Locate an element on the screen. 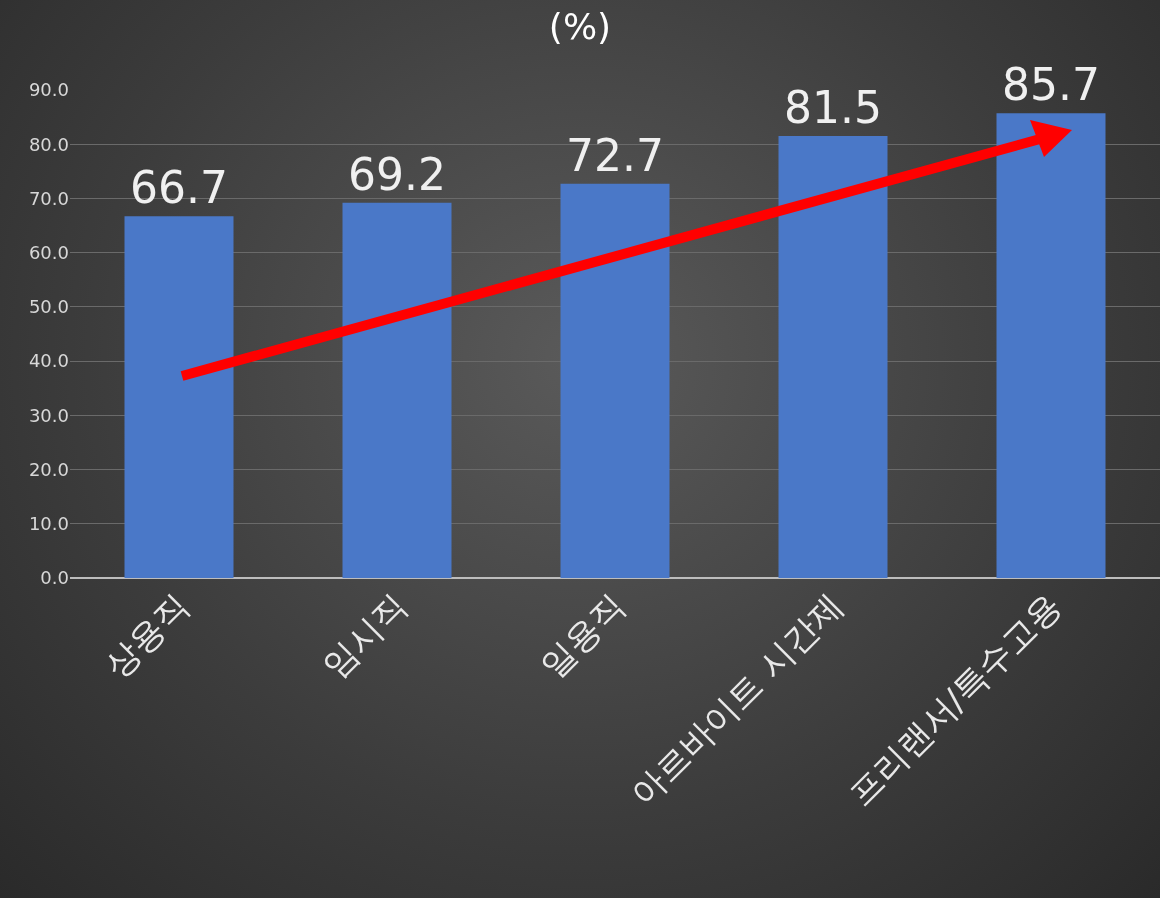  data-label: 85.7 is located at coordinates (1051, 85).